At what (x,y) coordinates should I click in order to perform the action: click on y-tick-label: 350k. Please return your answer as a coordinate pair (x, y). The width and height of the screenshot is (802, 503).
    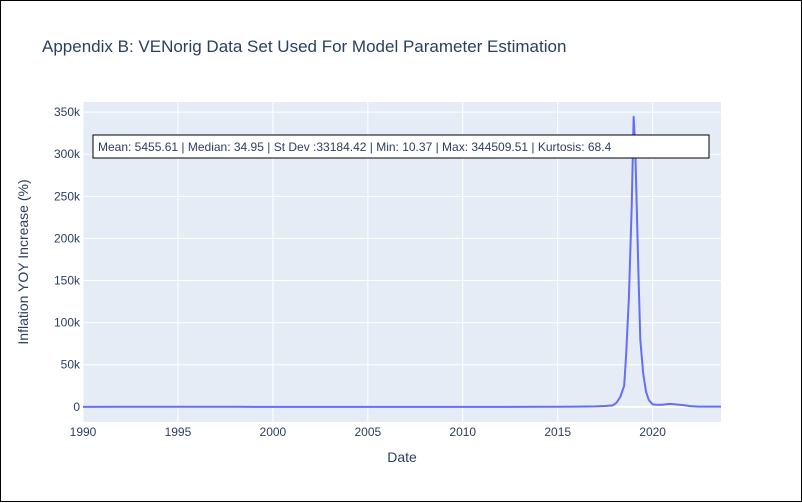
    Looking at the image, I should click on (67, 112).